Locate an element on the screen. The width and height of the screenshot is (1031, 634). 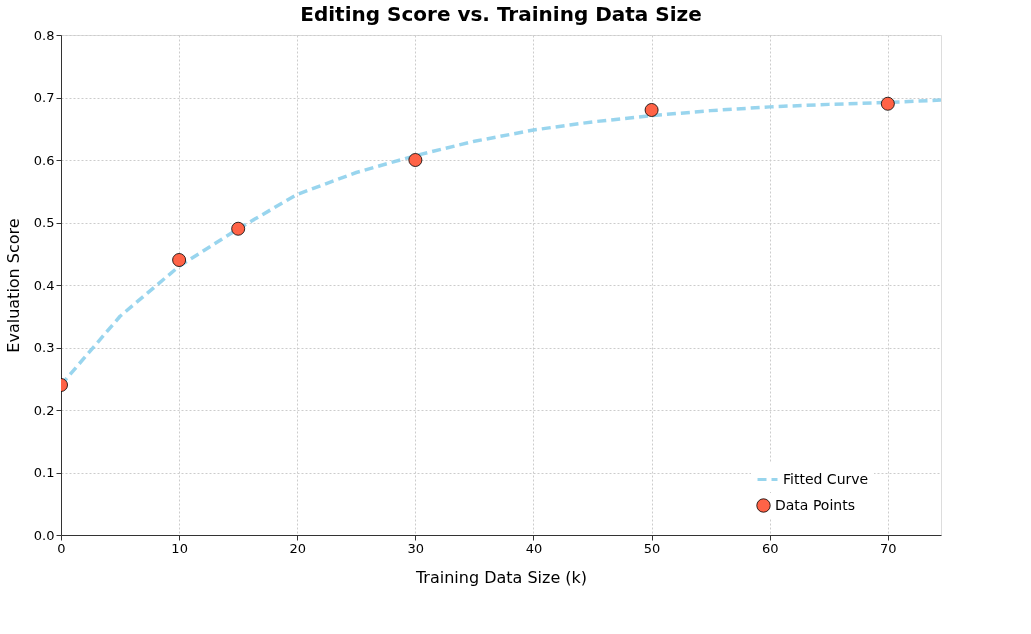
x-tick-label: 60 is located at coordinates (770, 548).